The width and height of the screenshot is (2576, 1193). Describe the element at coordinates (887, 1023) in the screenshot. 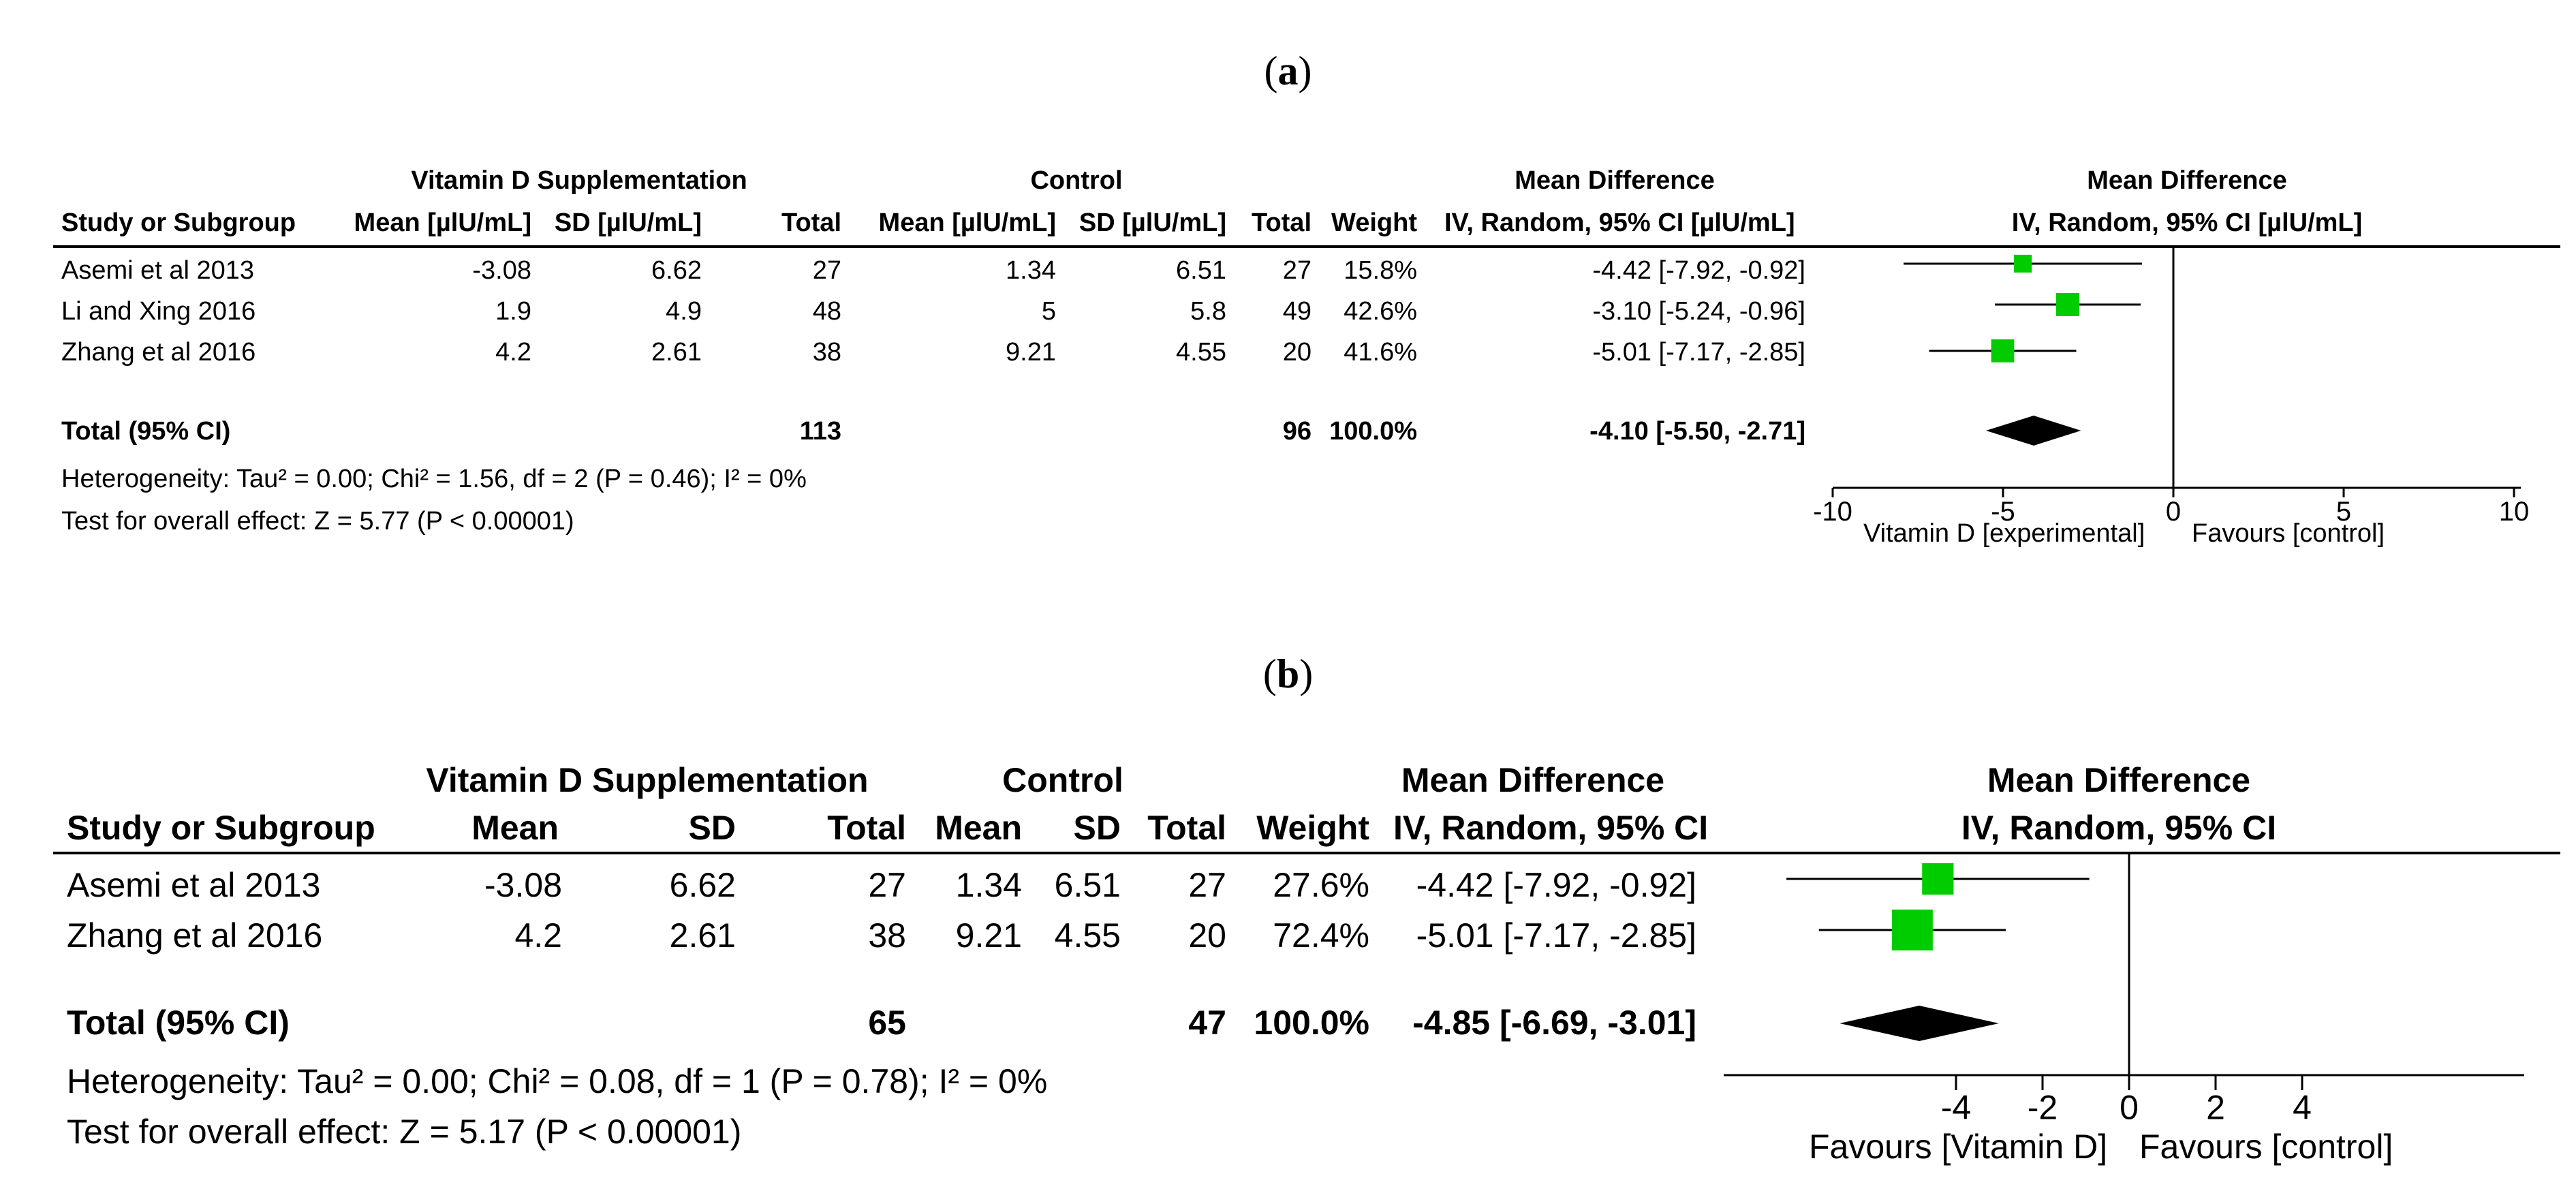

I see `total-exp: 65` at that location.